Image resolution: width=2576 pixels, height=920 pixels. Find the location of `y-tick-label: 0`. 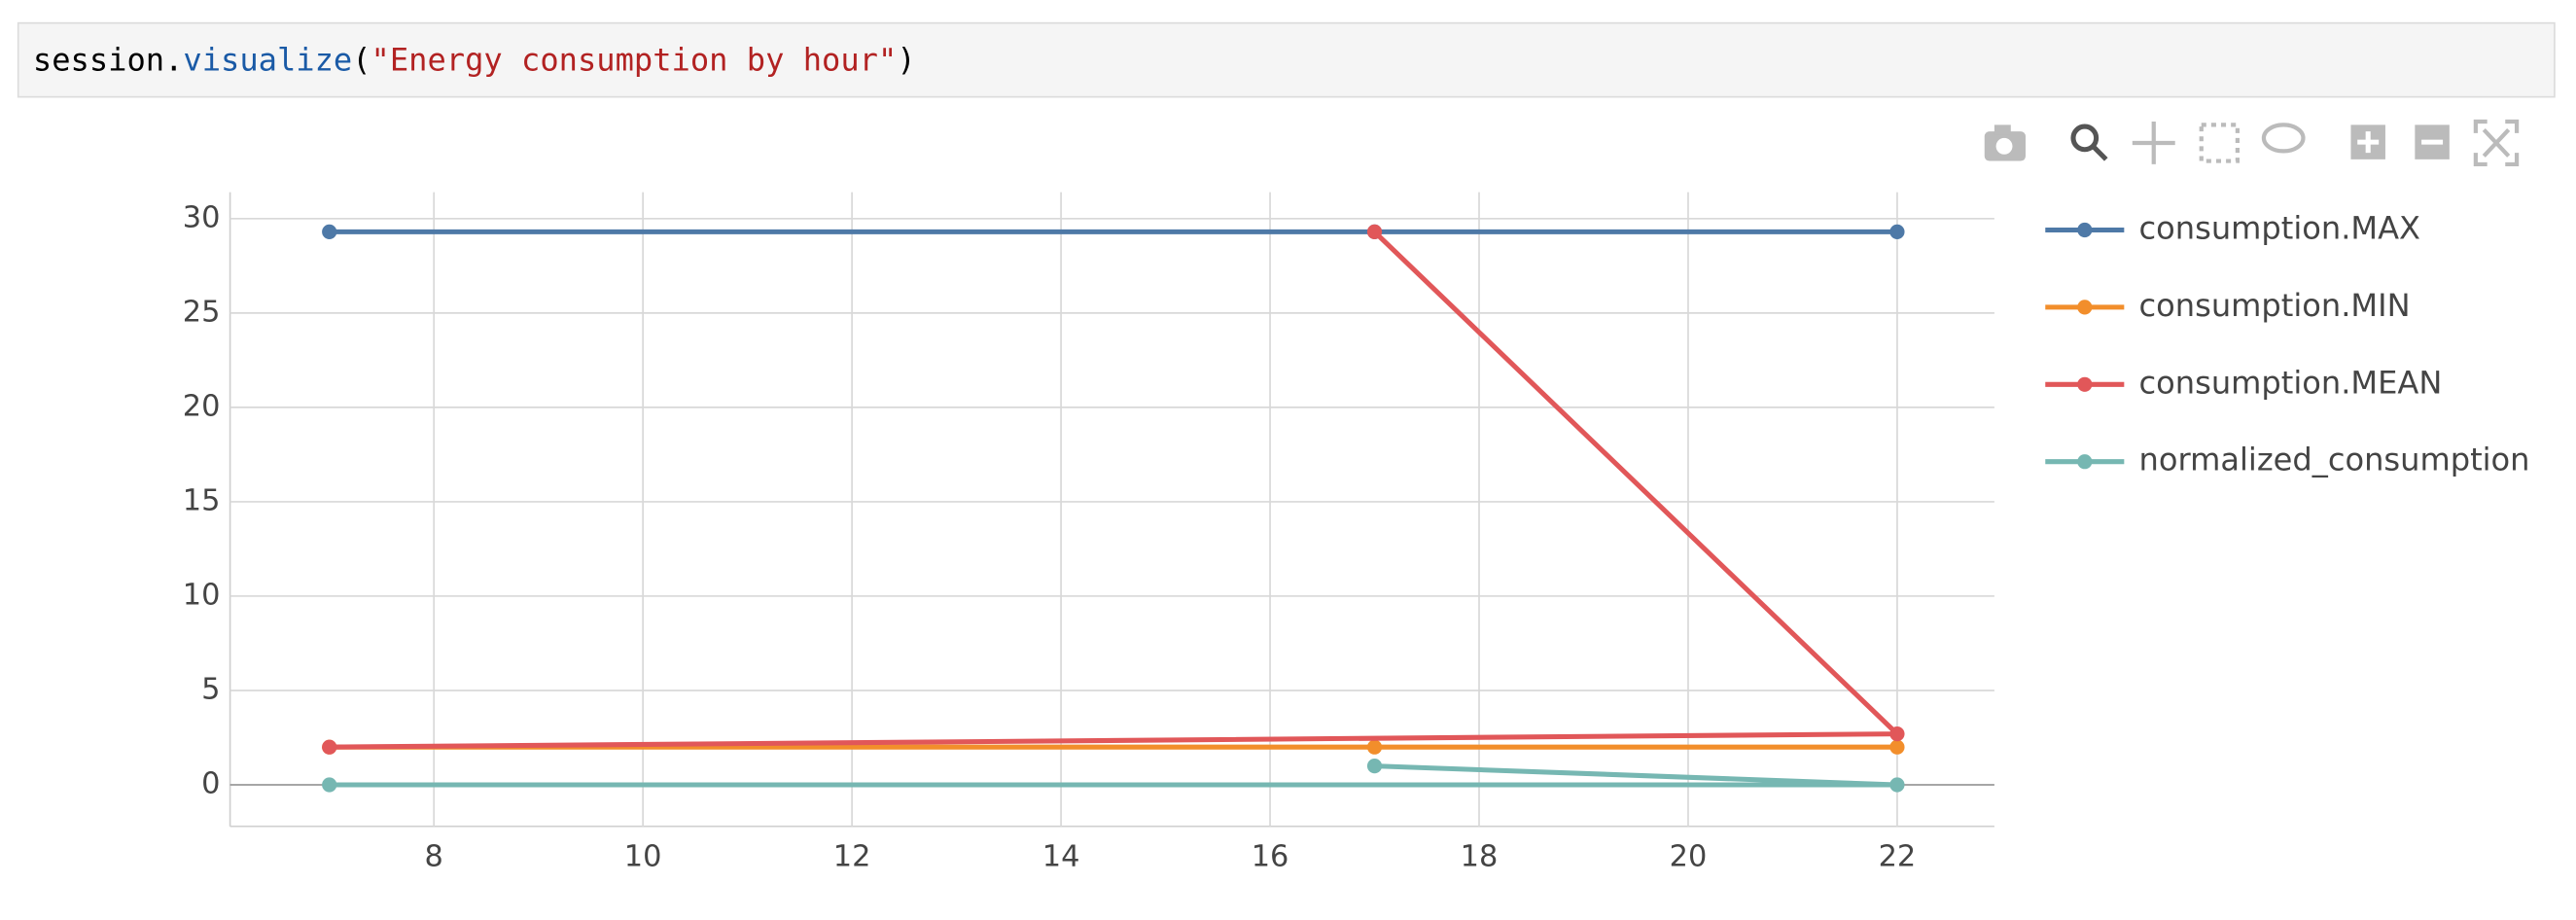

y-tick-label: 0 is located at coordinates (210, 784).